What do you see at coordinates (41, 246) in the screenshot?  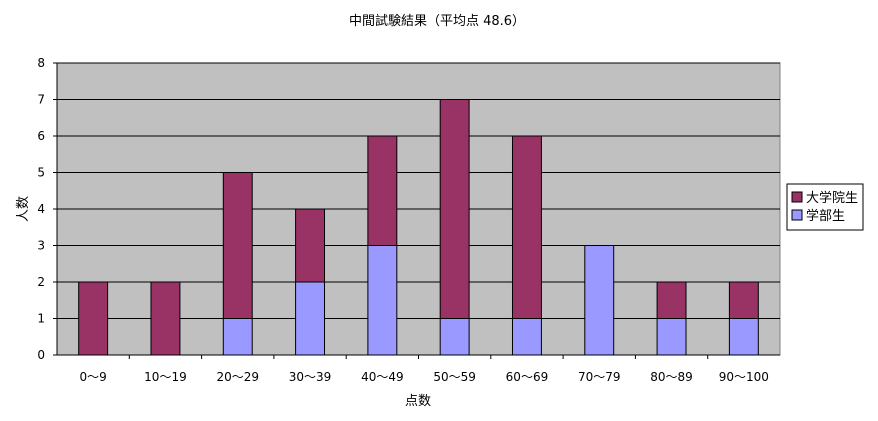 I see `y-tick-label: 3` at bounding box center [41, 246].